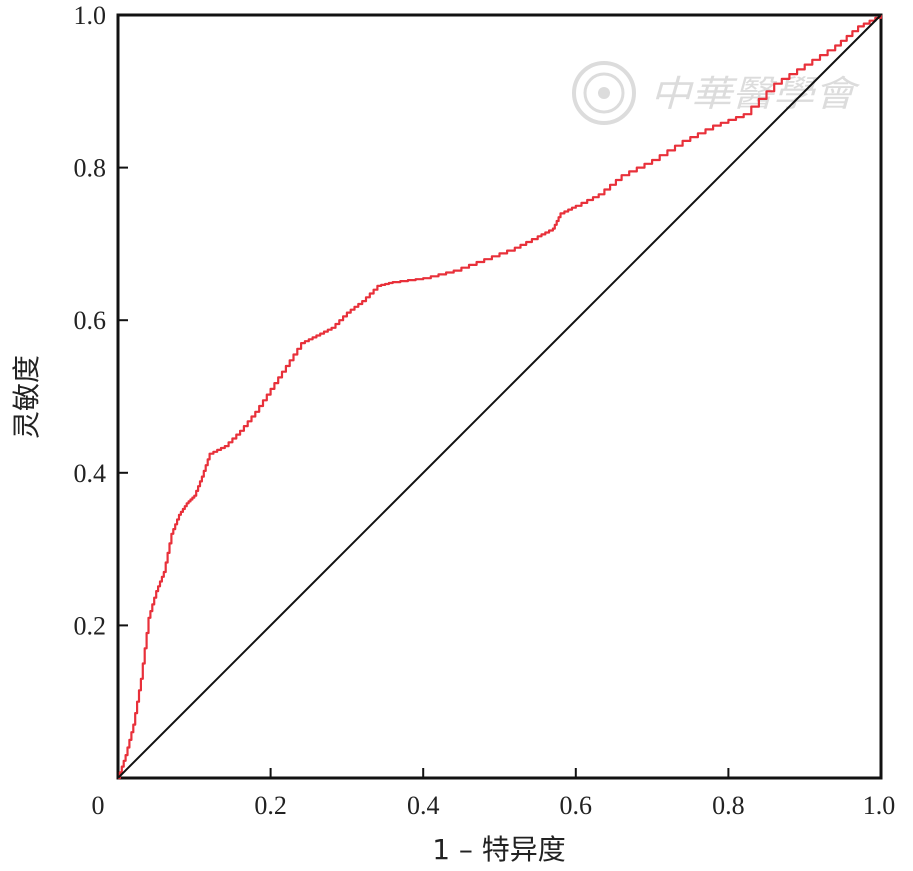 Image resolution: width=913 pixels, height=871 pixels. Describe the element at coordinates (270, 805) in the screenshot. I see `x-tick-label: 0.2` at that location.